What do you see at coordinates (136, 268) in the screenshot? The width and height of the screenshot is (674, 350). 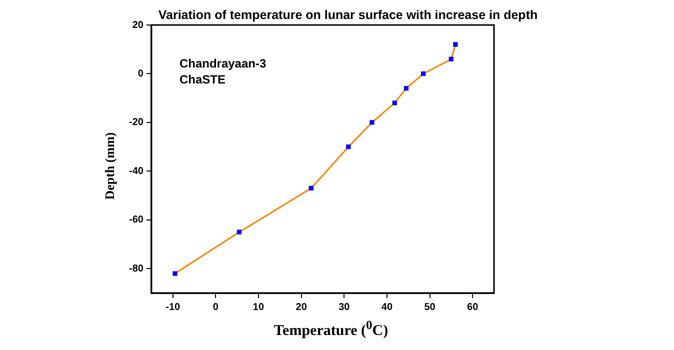 I see `y-tick-label: -80` at bounding box center [136, 268].